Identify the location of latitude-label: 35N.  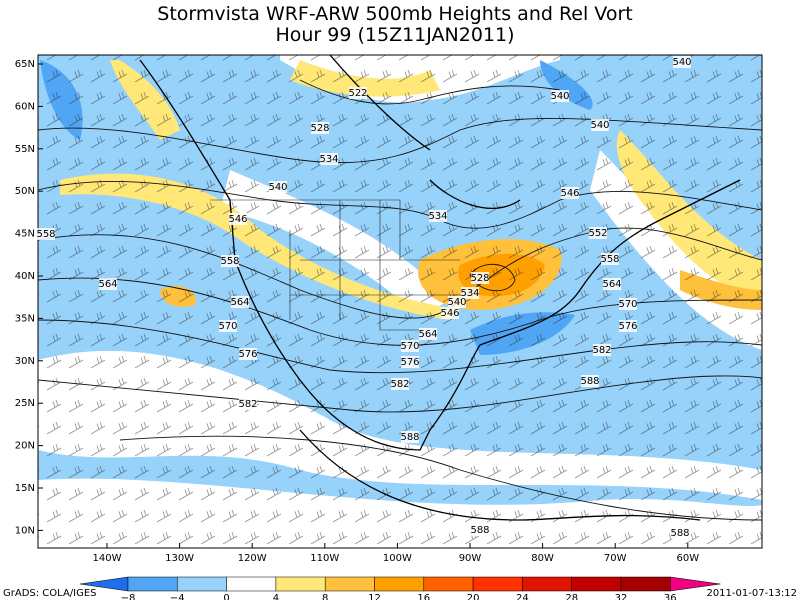
(25, 318).